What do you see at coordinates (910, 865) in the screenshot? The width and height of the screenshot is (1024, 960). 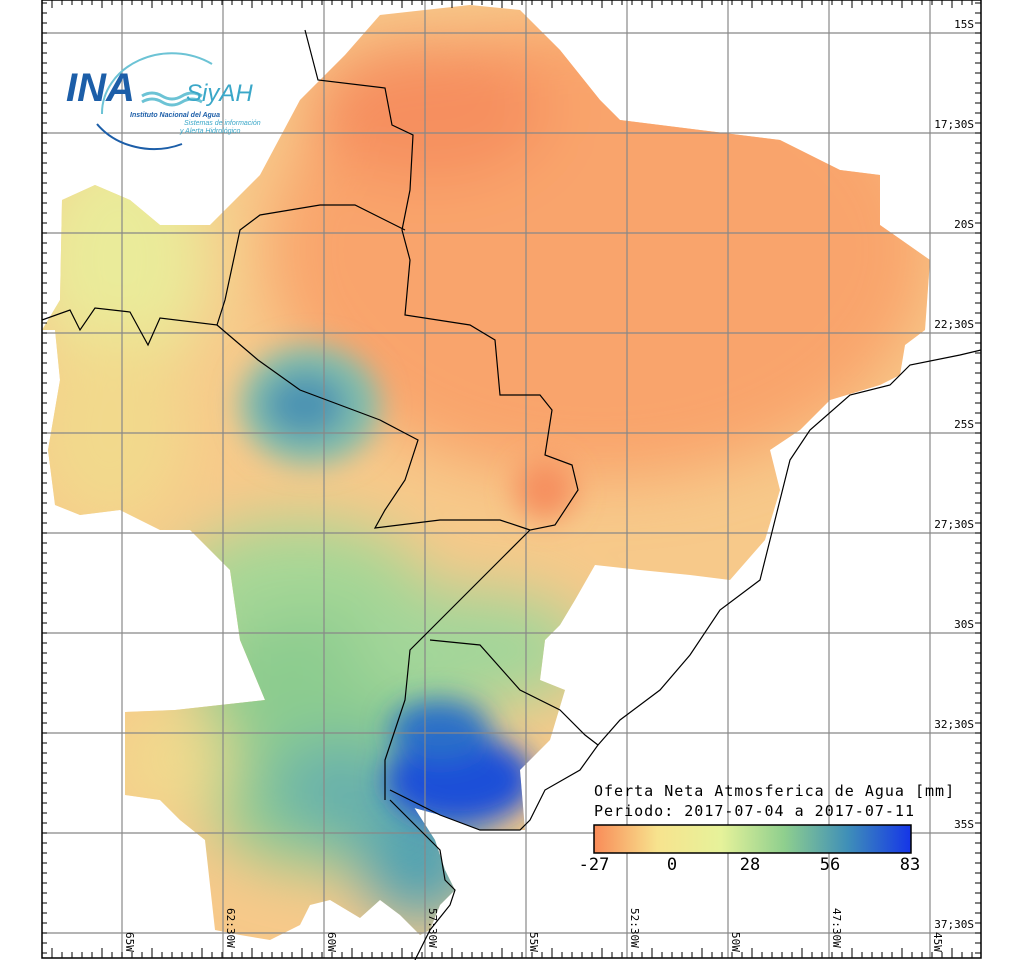 I see `legend-tick: 83` at bounding box center [910, 865].